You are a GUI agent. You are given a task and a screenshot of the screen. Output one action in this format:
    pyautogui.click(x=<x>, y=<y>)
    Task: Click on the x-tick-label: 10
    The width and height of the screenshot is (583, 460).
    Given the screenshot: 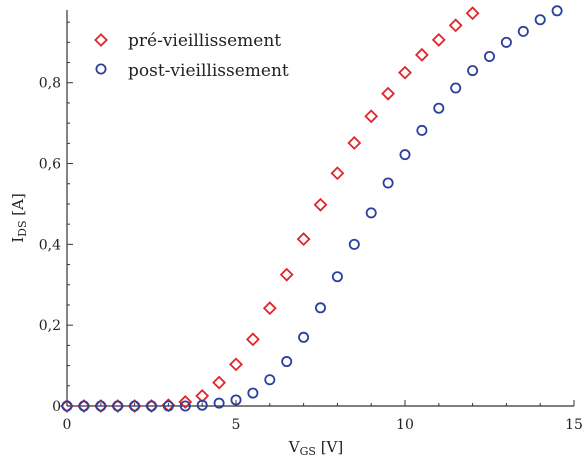 What is the action you would take?
    pyautogui.click(x=405, y=425)
    